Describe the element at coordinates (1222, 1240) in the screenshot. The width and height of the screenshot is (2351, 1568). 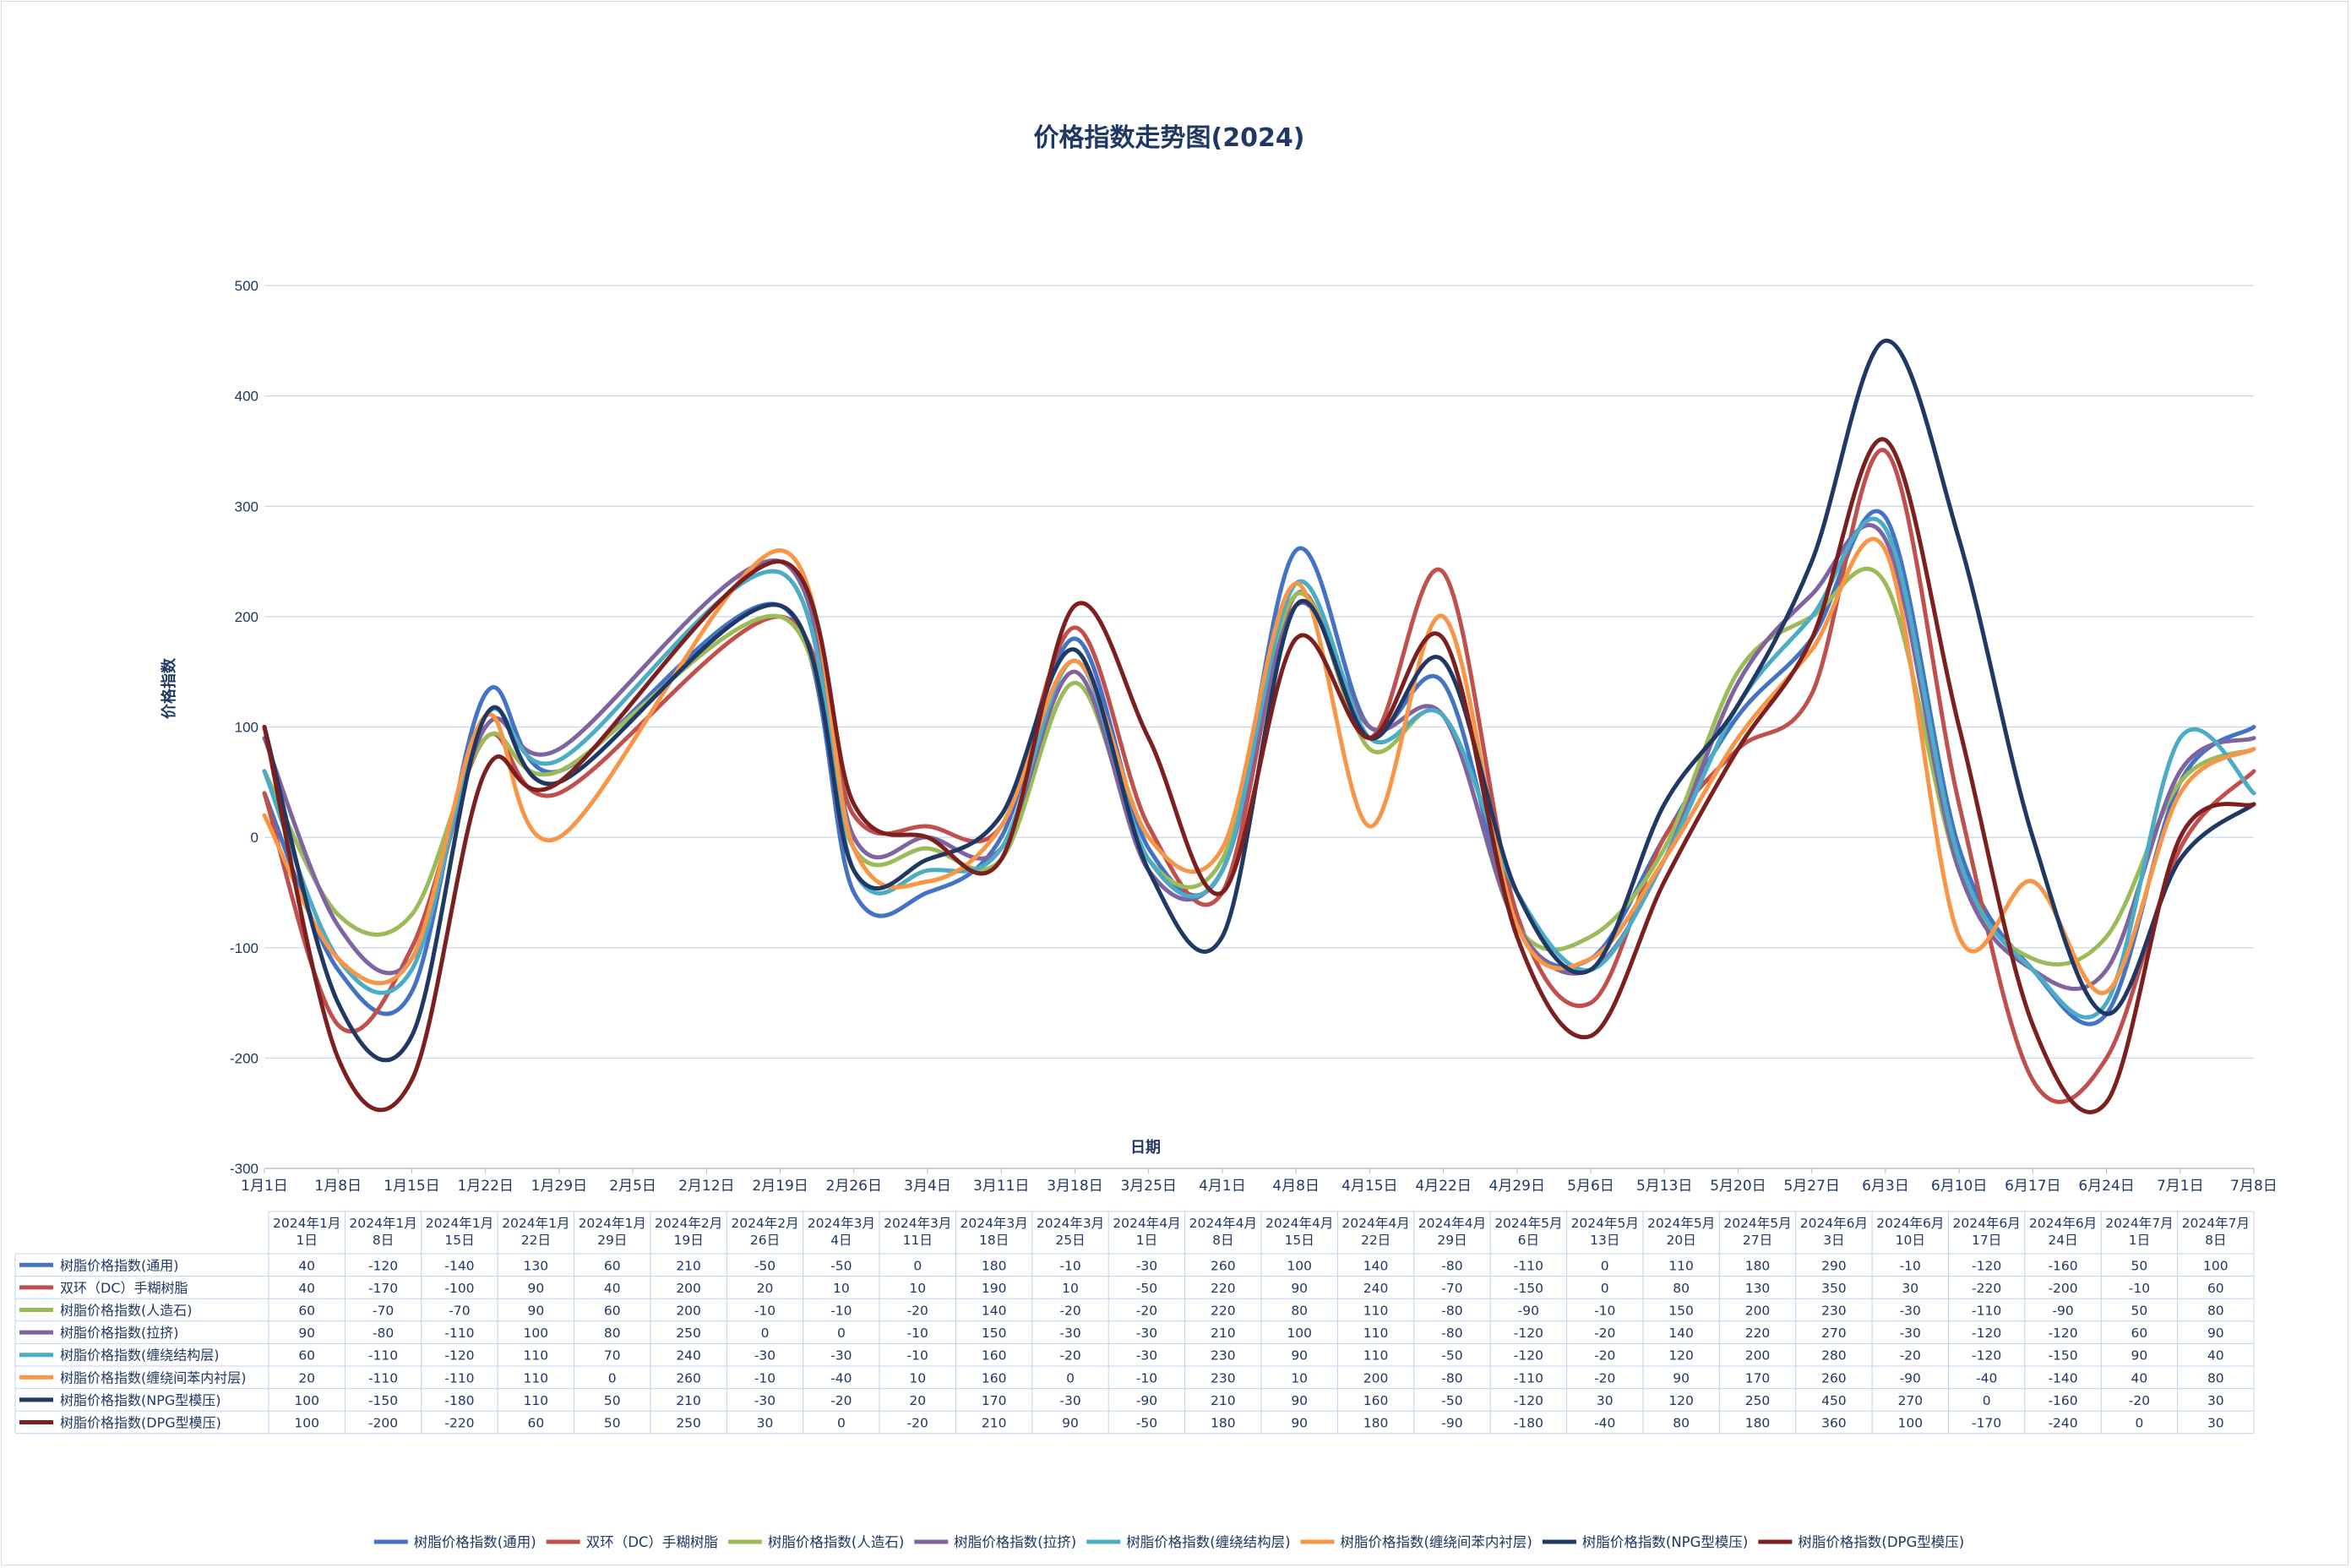
I see `table-header-cell: 8日` at that location.